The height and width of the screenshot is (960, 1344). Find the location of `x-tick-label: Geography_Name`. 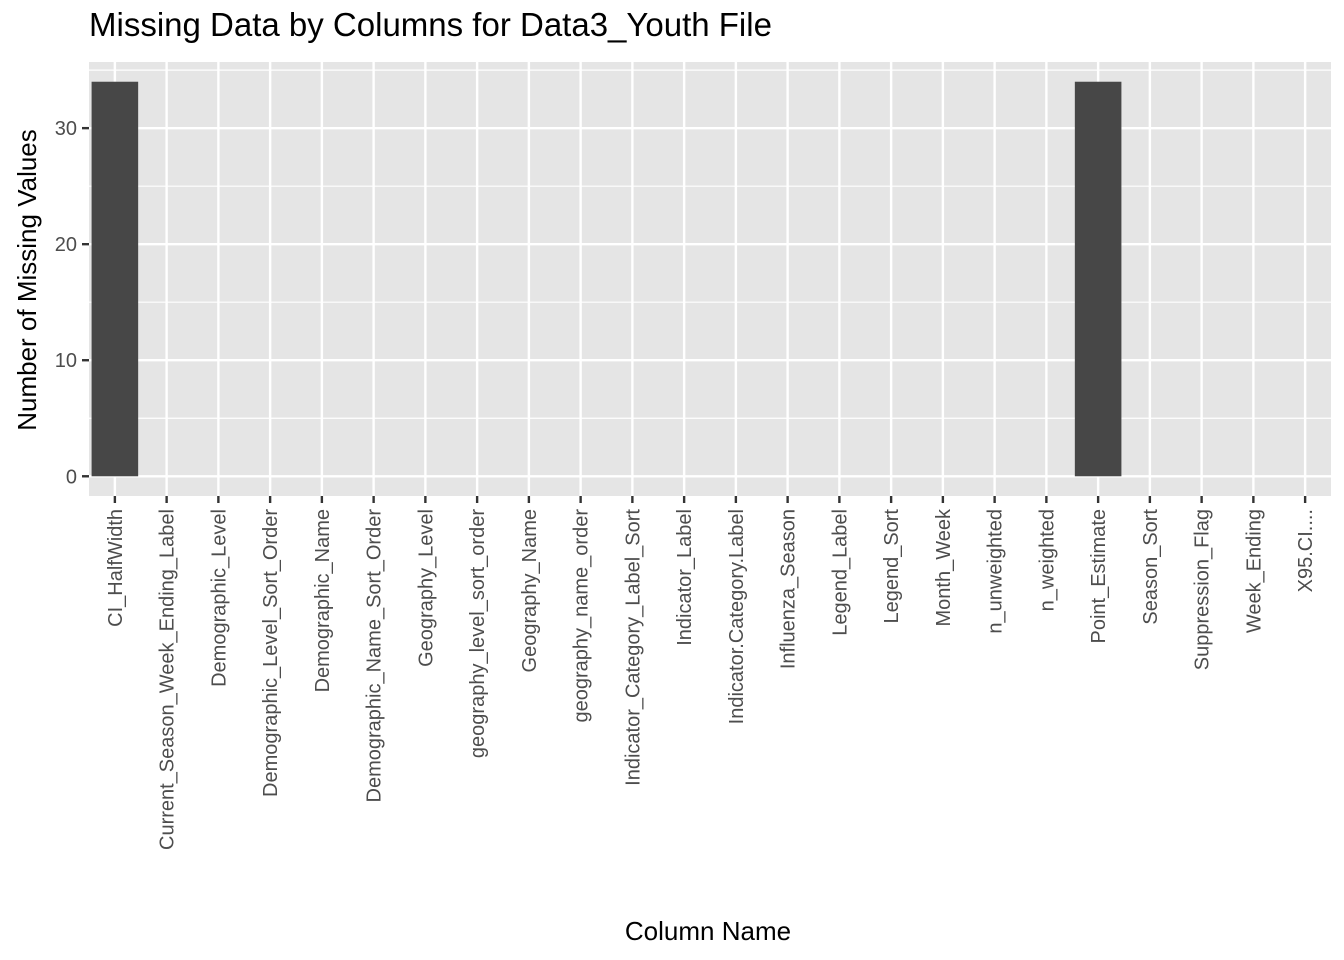

x-tick-label: Geography_Name is located at coordinates (530, 590).